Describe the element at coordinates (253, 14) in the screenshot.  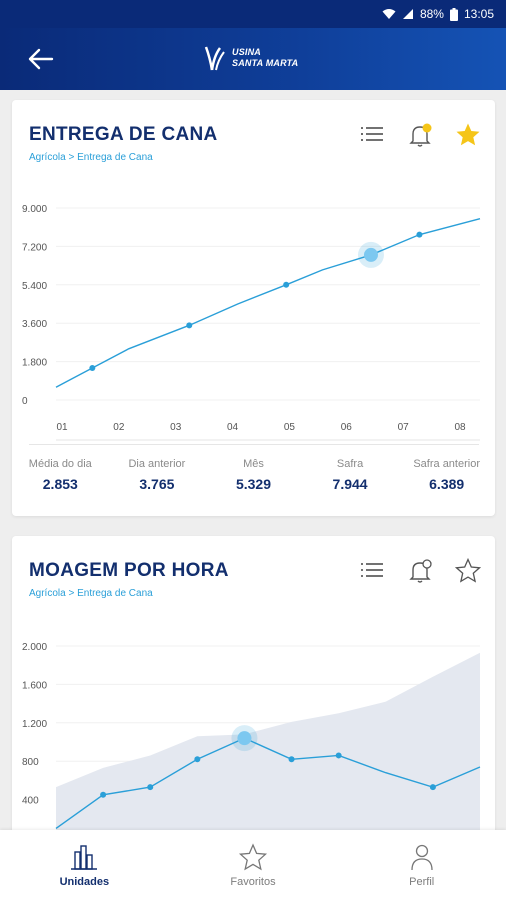
I see `status-bar: 88% 13:05` at that location.